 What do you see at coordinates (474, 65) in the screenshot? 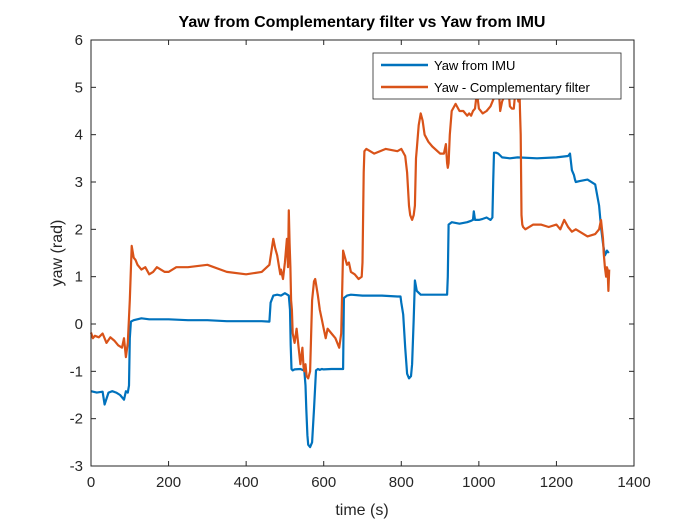
I see `legend-label-imu: Yaw from IMU` at bounding box center [474, 65].